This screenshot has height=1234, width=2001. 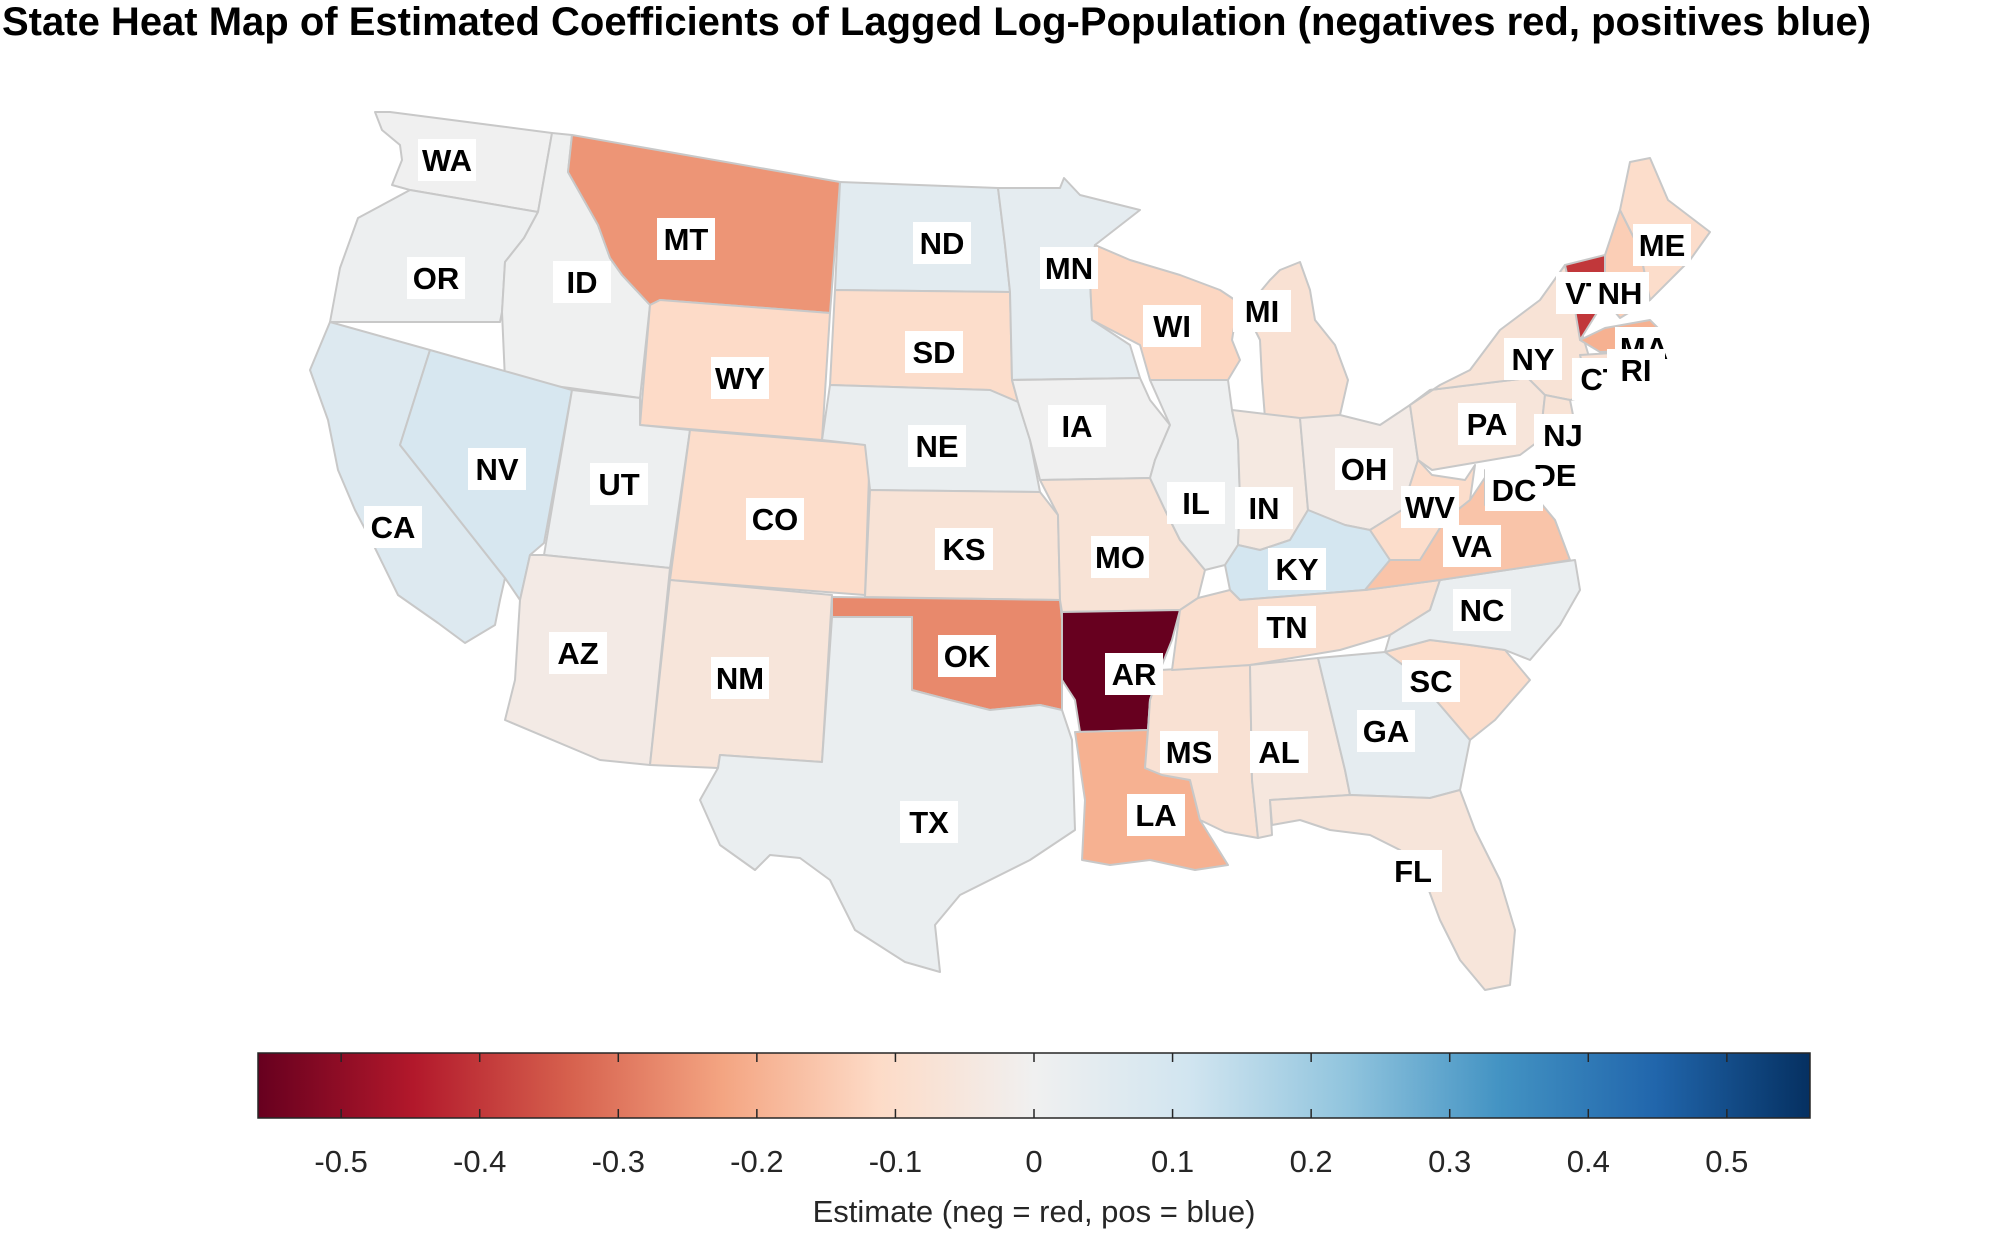 I want to click on state-label-ga: GA, so click(x=1386, y=731).